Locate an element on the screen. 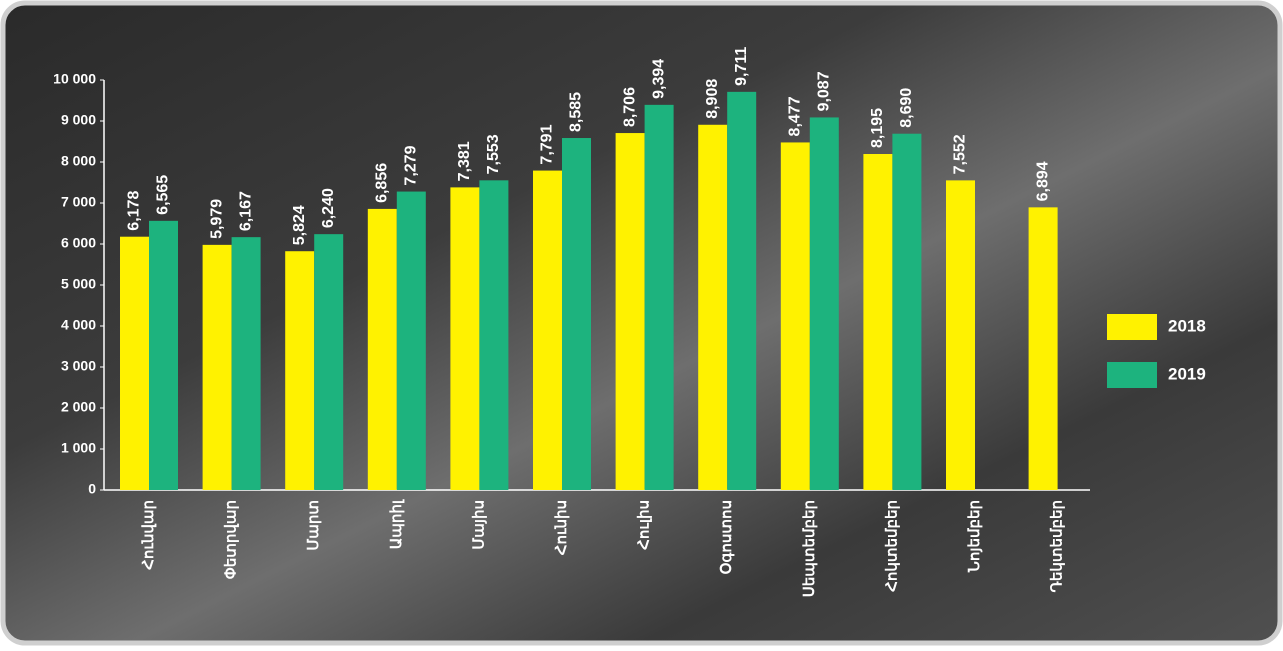  value-label: 8,690 is located at coordinates (906, 108).